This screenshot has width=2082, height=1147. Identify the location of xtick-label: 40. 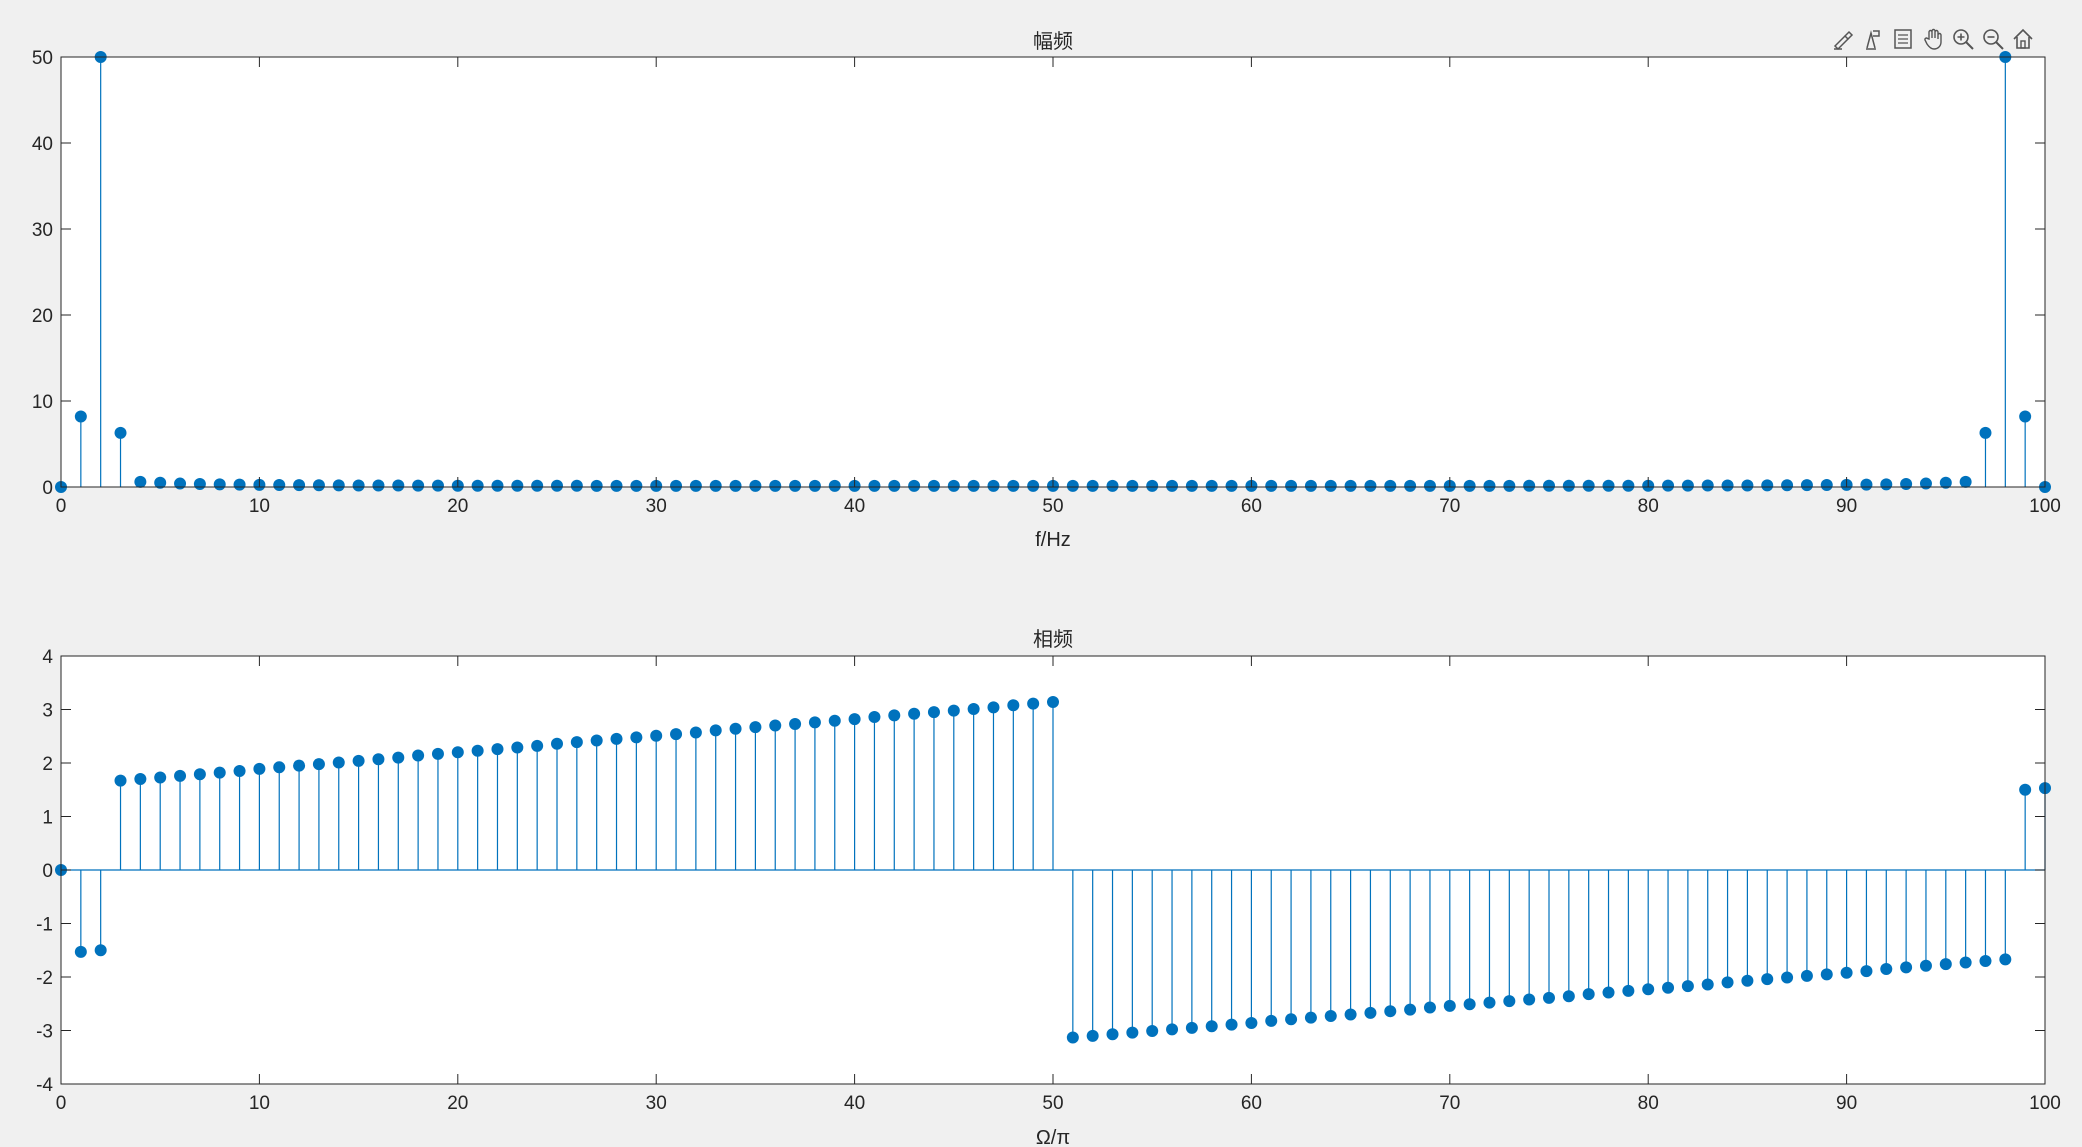
(854, 506).